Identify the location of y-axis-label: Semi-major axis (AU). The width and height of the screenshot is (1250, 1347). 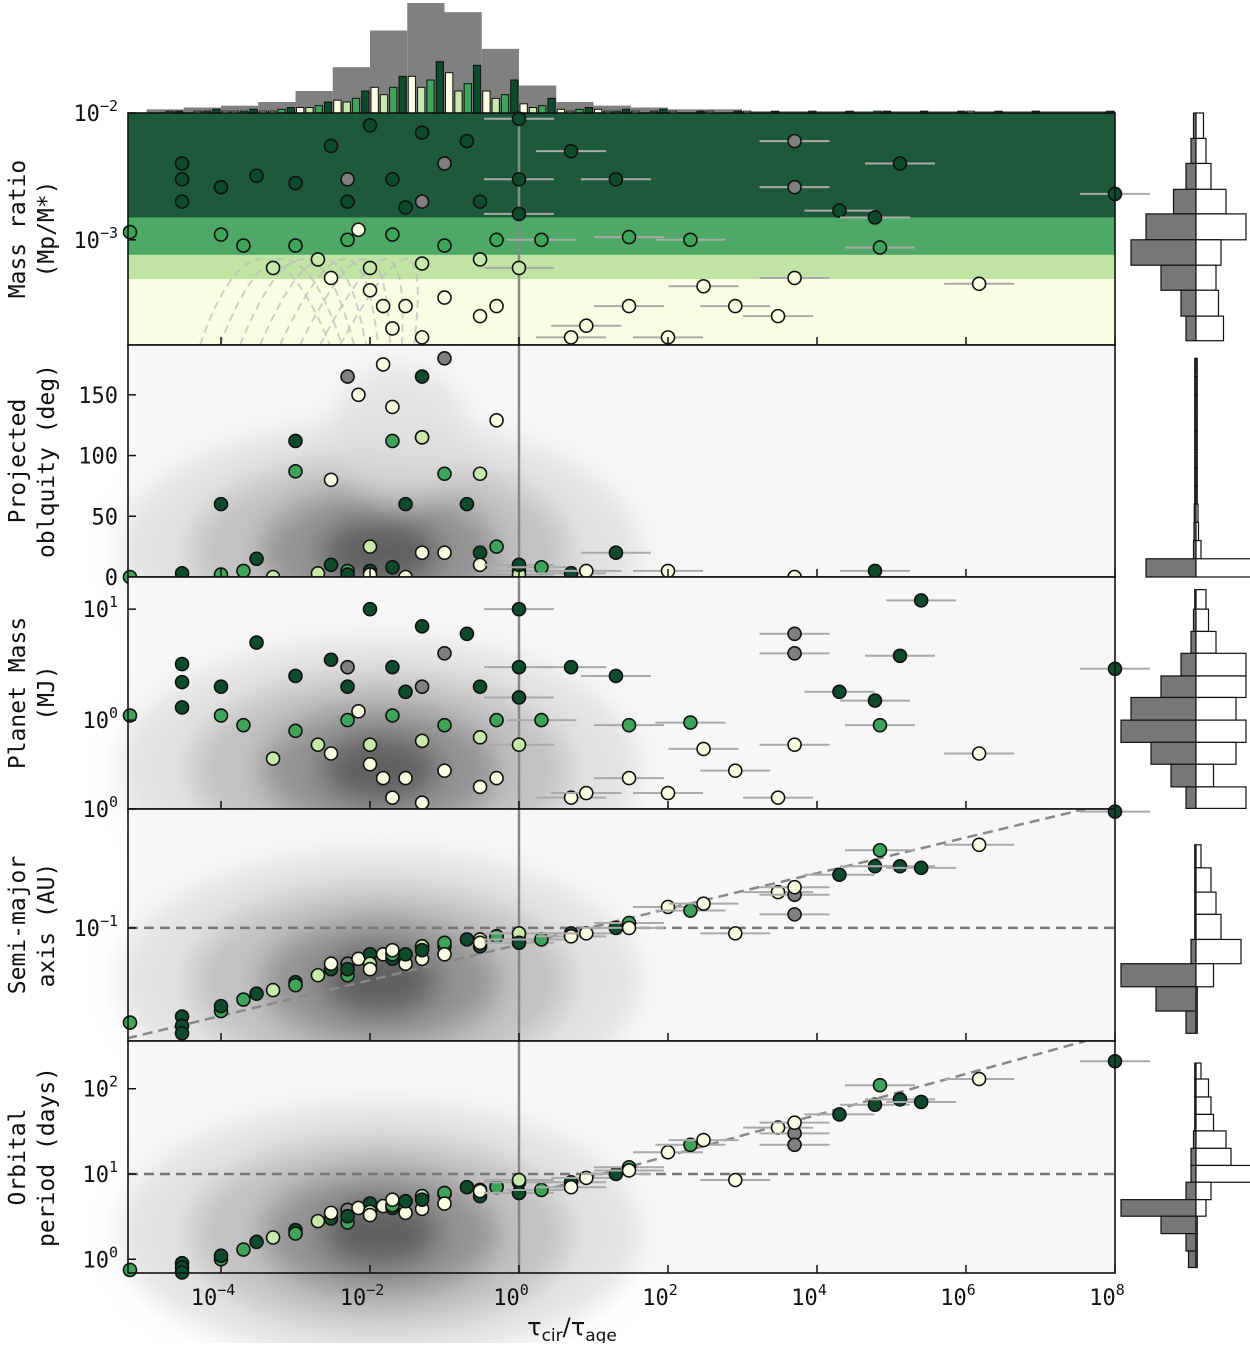
(32, 925).